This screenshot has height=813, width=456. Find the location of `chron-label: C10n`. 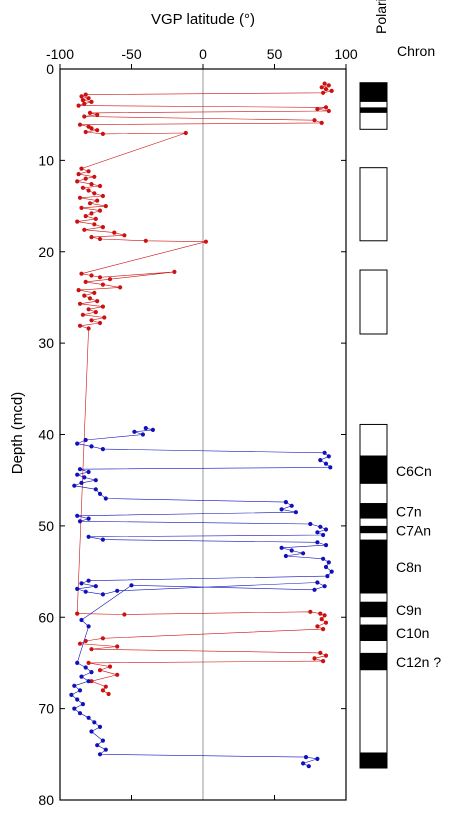

chron-label: C10n is located at coordinates (412, 633).